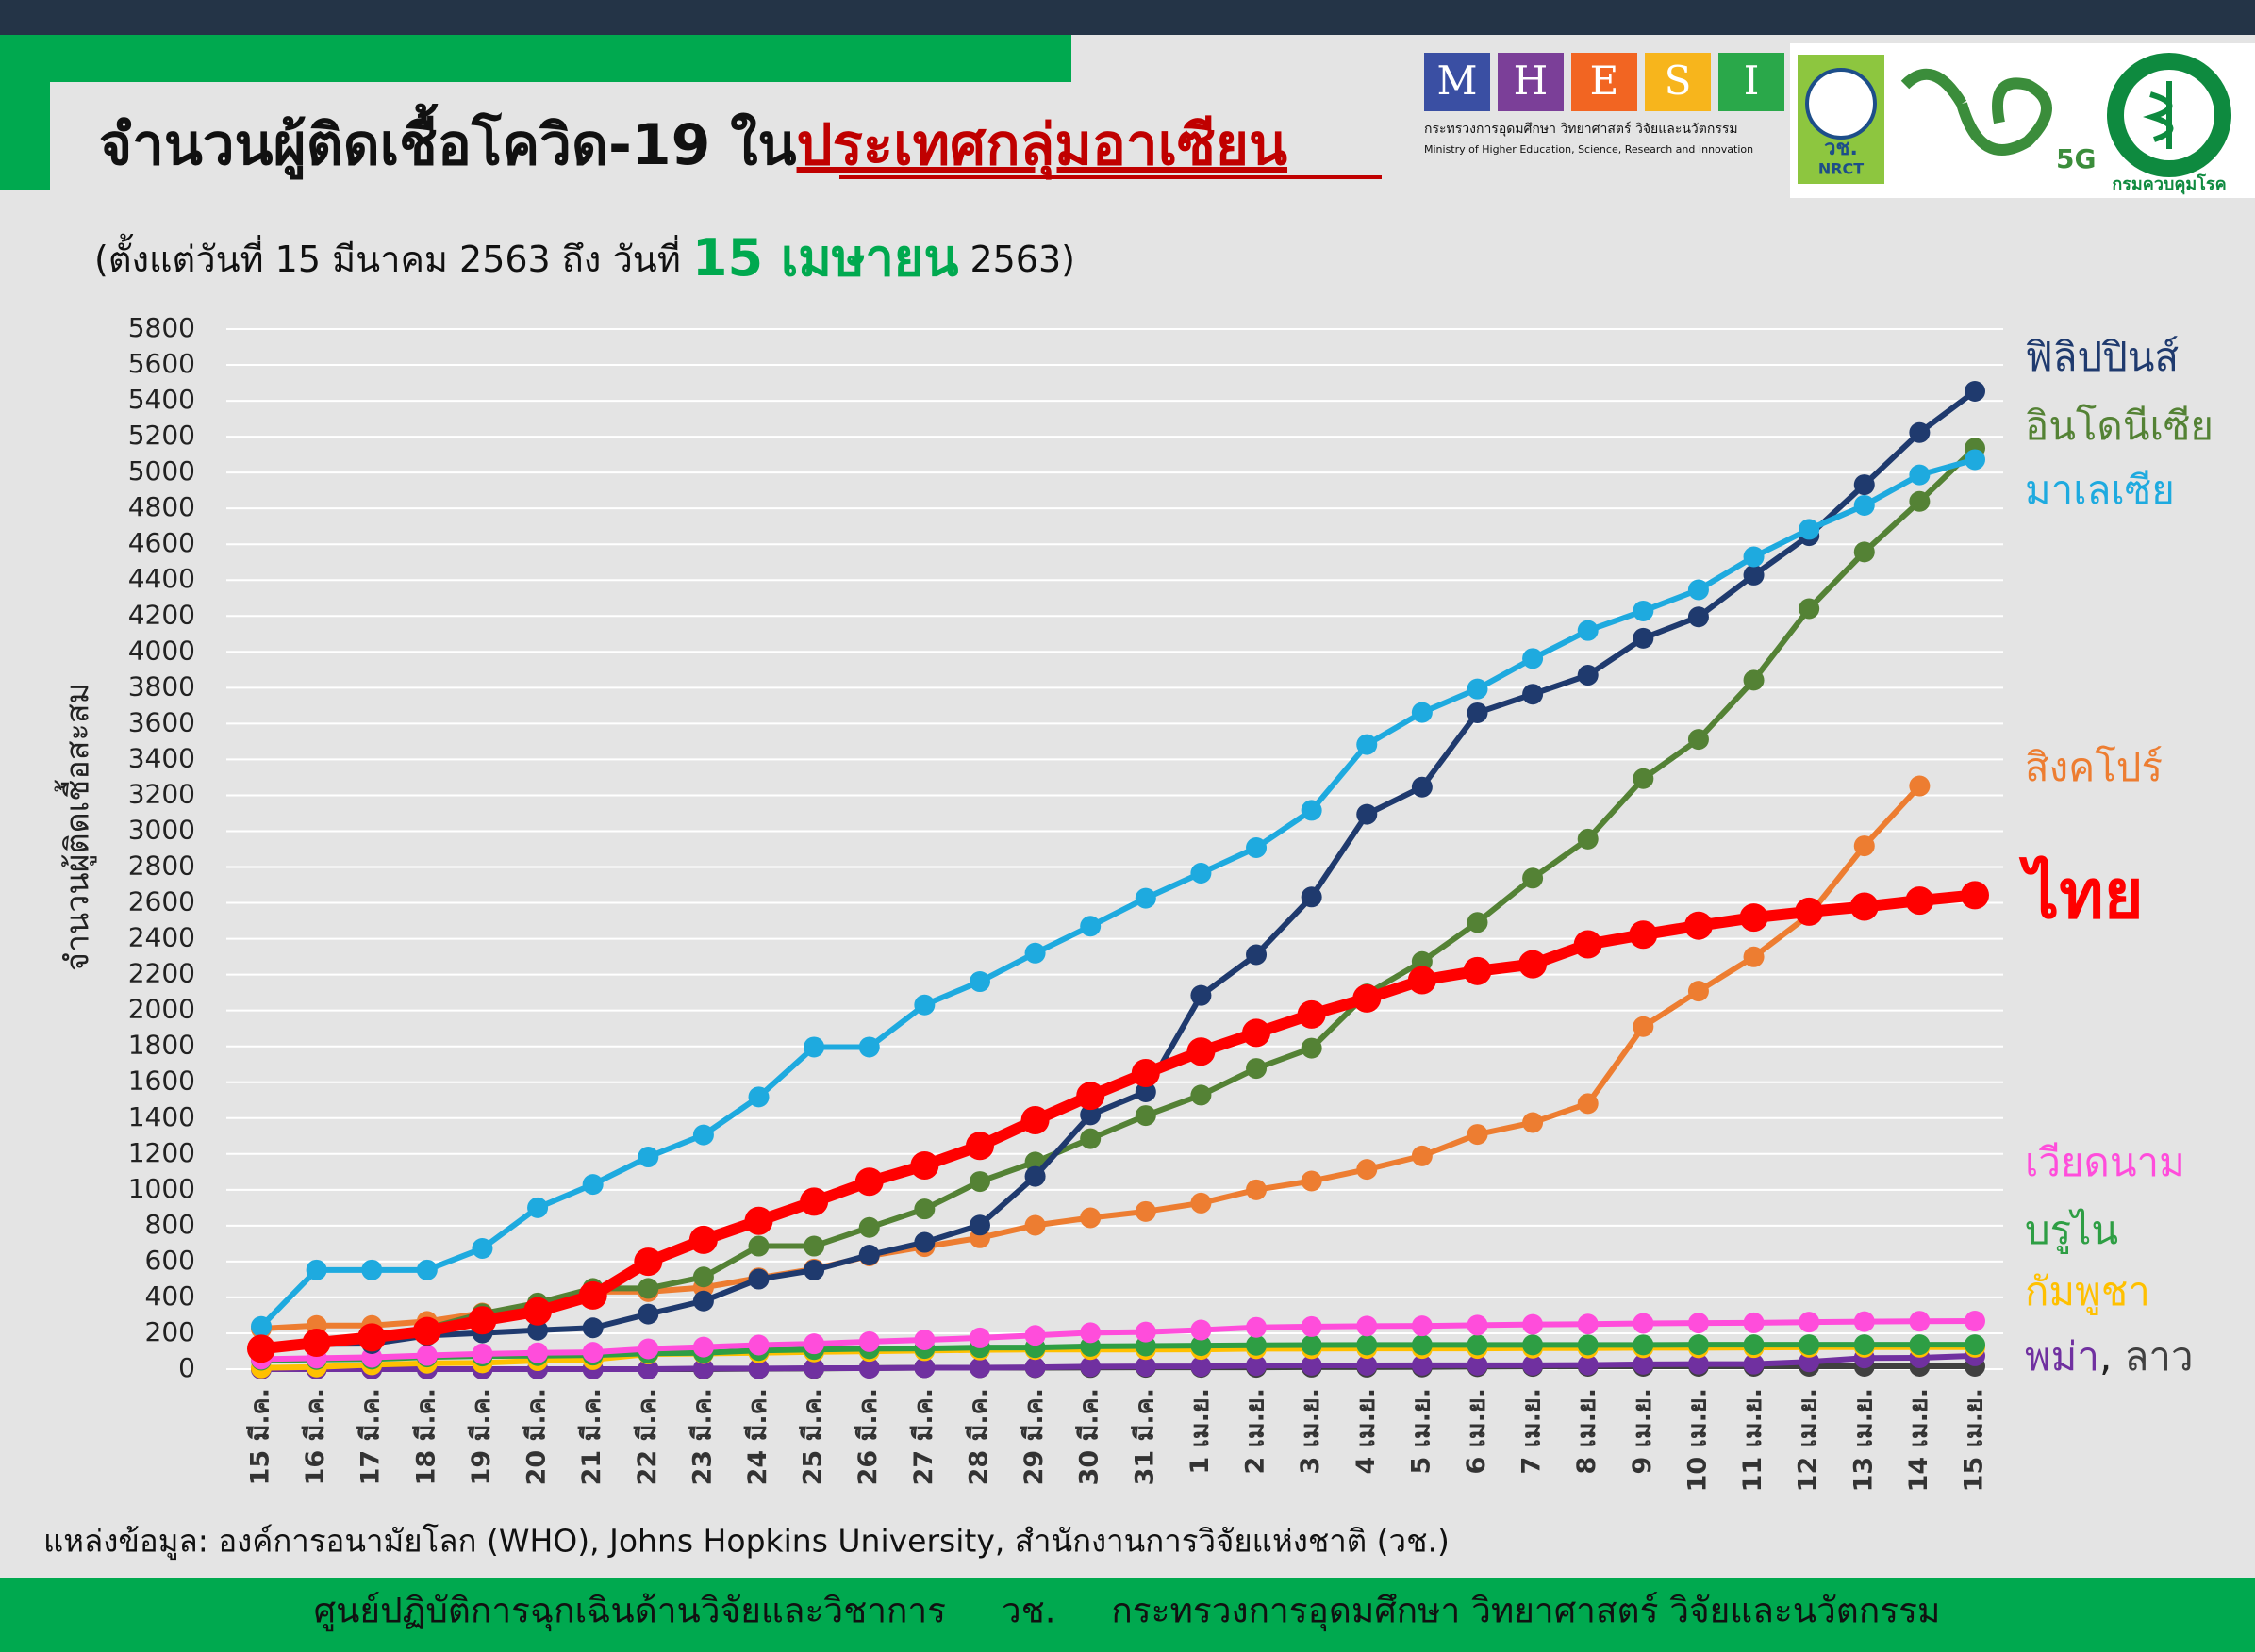 This screenshot has width=2255, height=1652. Describe the element at coordinates (1752, 1440) in the screenshot. I see `x-tick-label: 11 เม.ย.` at that location.